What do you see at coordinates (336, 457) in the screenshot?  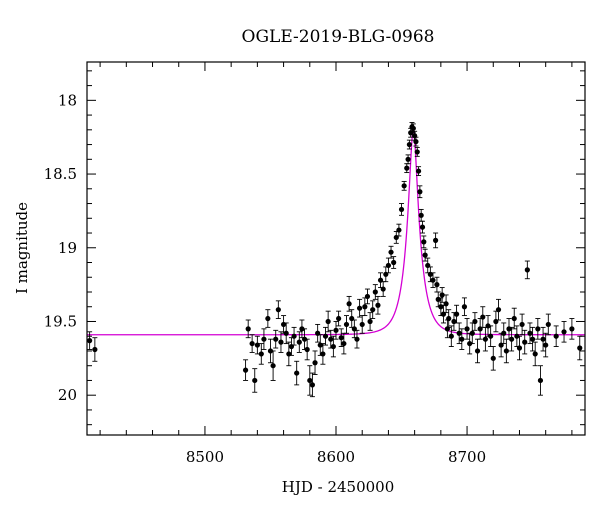 I see `x-tick-label: 8600` at bounding box center [336, 457].